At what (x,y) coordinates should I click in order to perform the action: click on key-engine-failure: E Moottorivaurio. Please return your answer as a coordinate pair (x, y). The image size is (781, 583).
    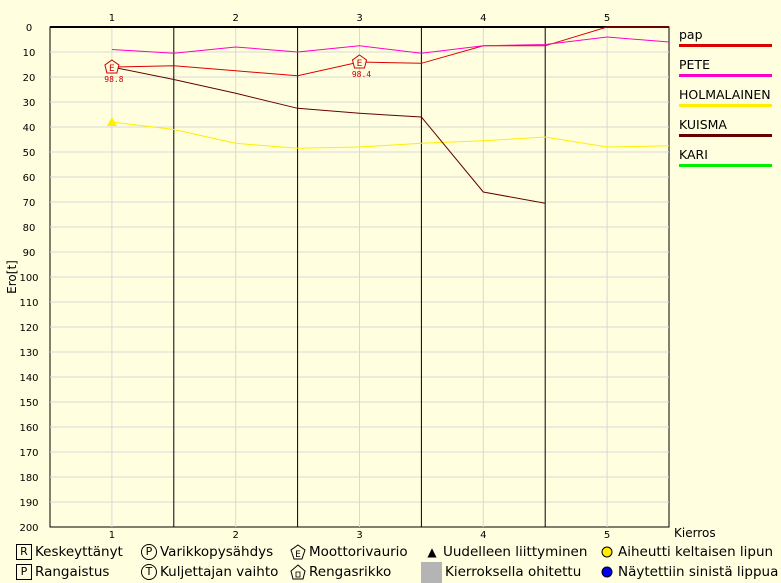
    Looking at the image, I should click on (349, 552).